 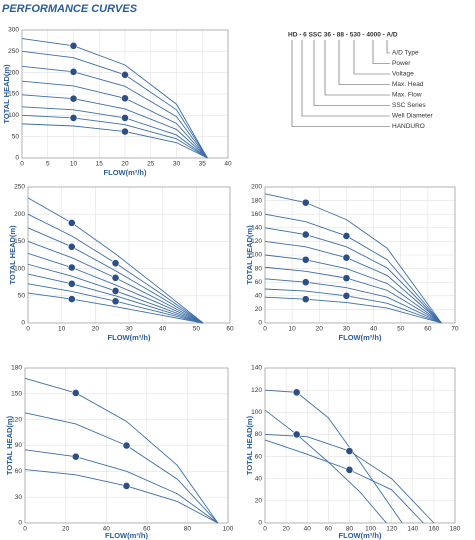 What do you see at coordinates (19, 187) in the screenshot?
I see `y-tick-label: 250` at bounding box center [19, 187].